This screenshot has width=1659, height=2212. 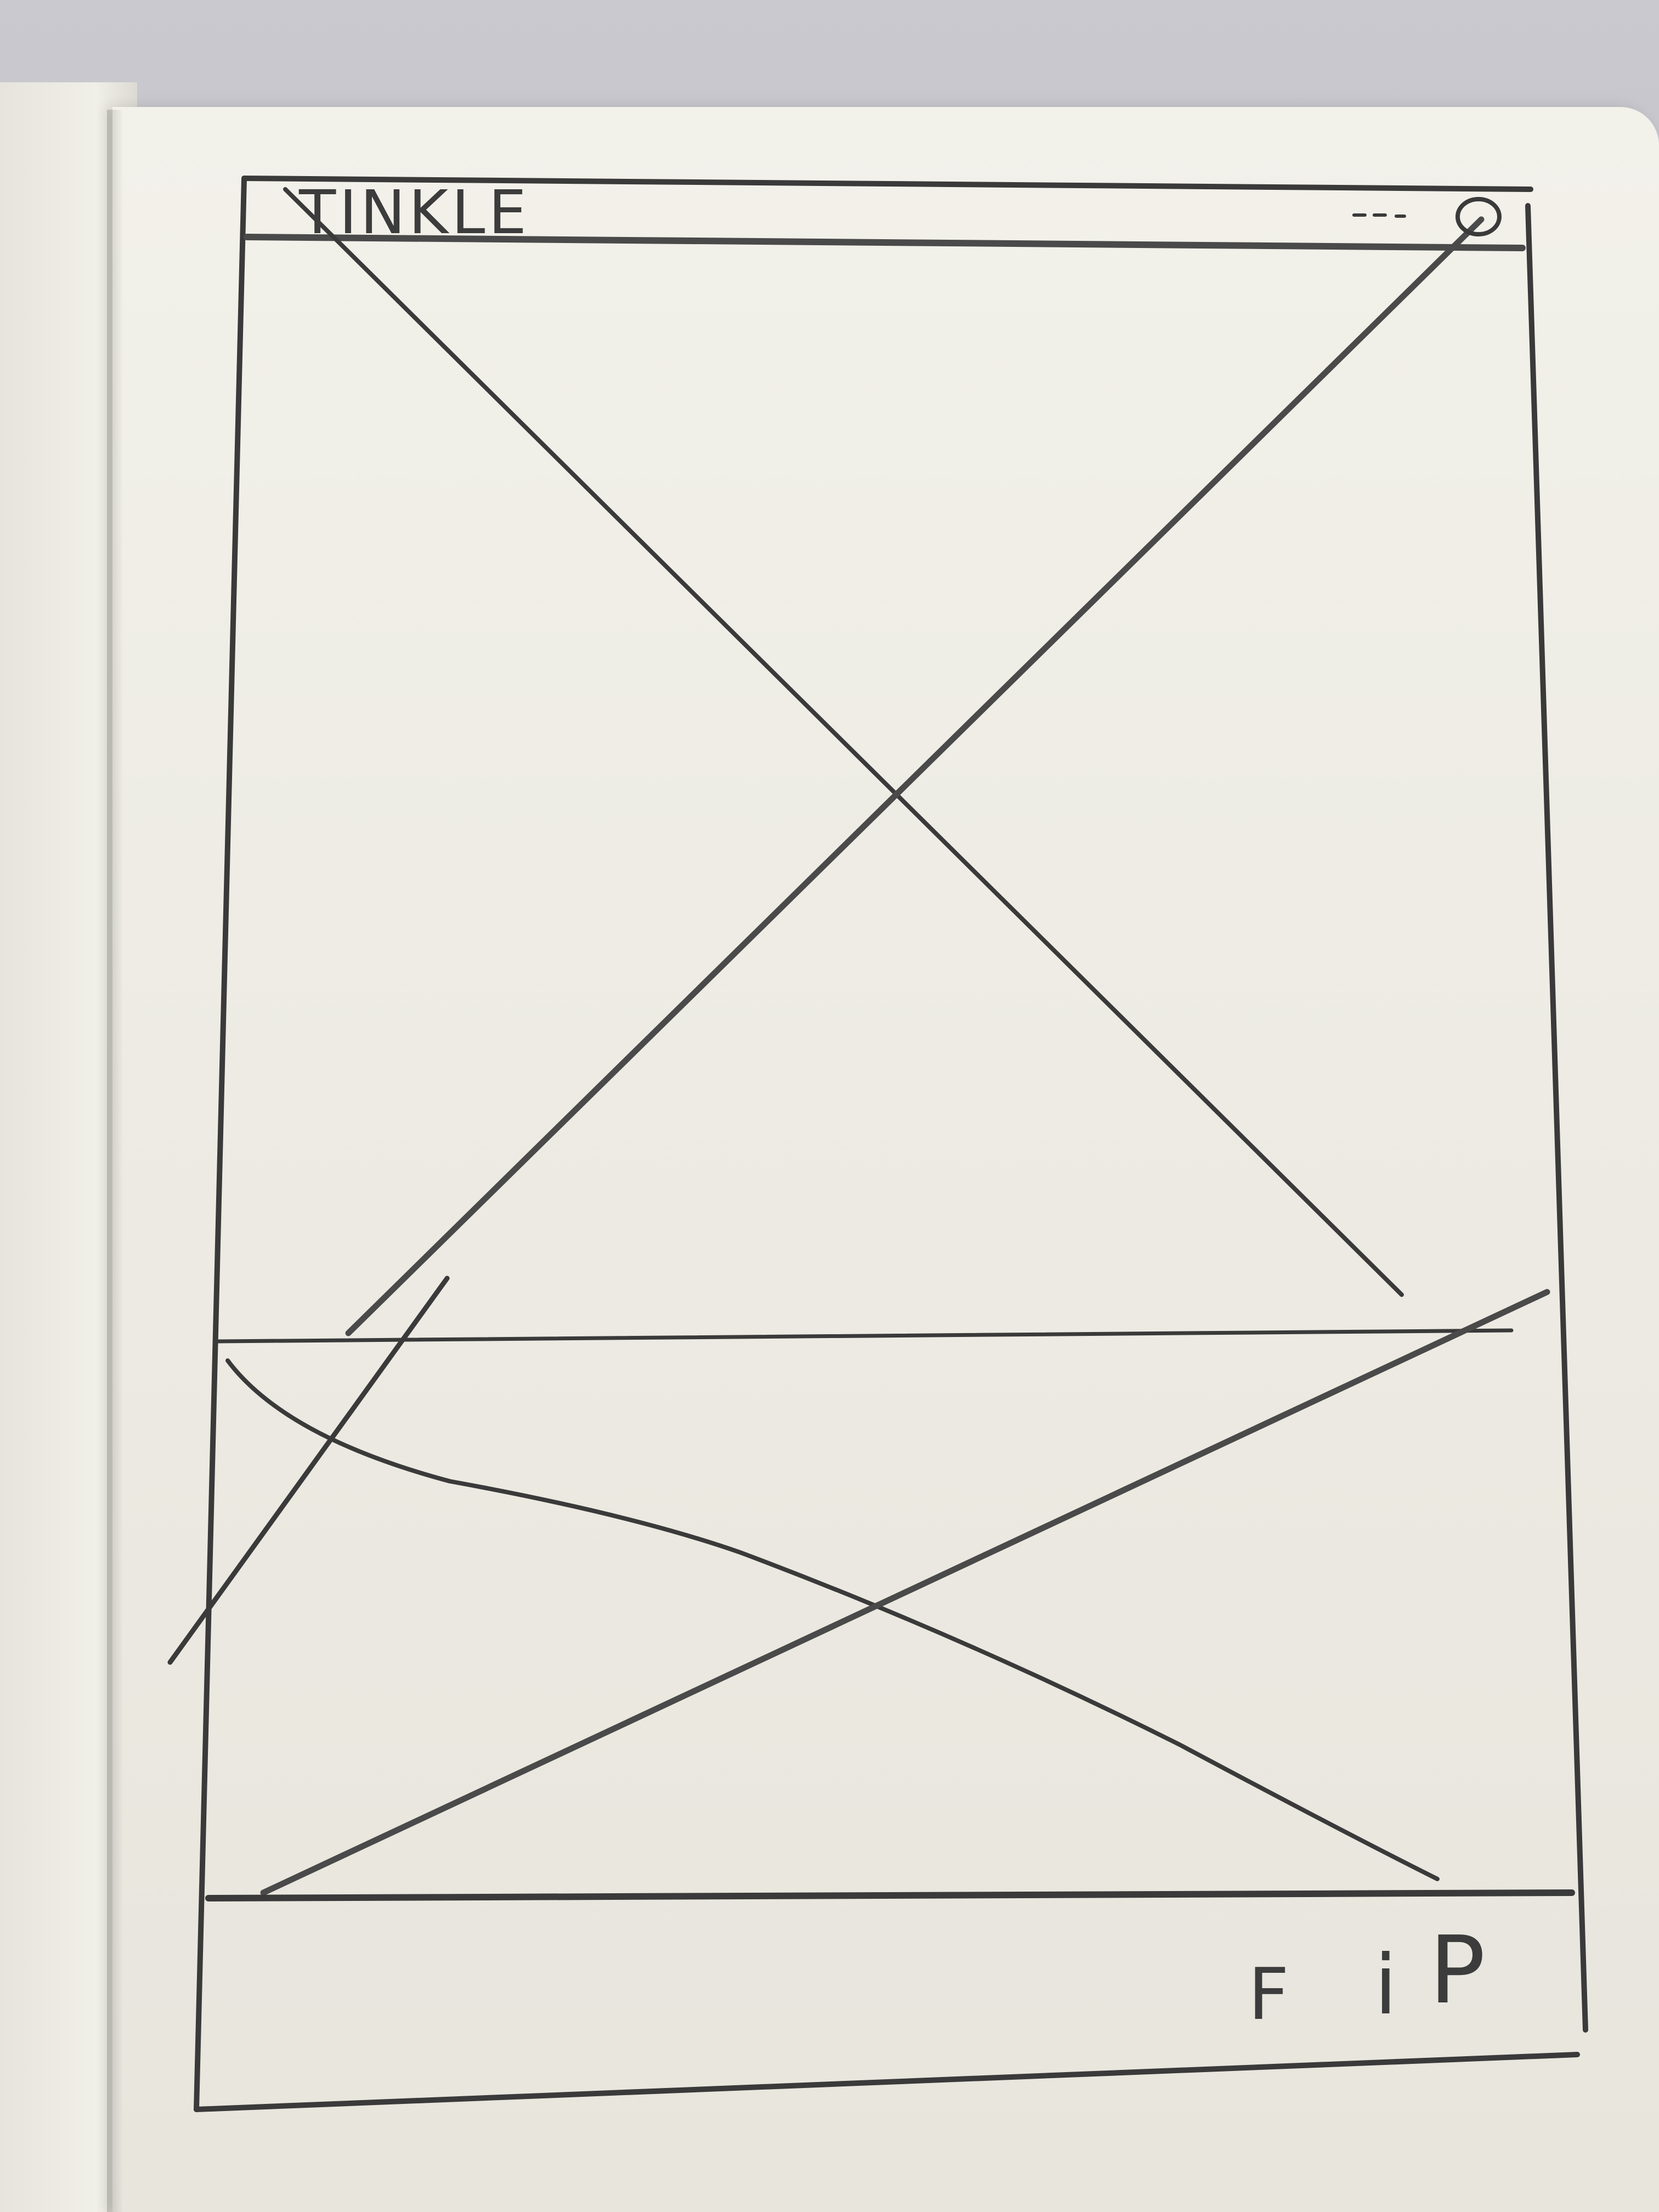 What do you see at coordinates (1479, 216) in the screenshot?
I see `user-circle-icon` at bounding box center [1479, 216].